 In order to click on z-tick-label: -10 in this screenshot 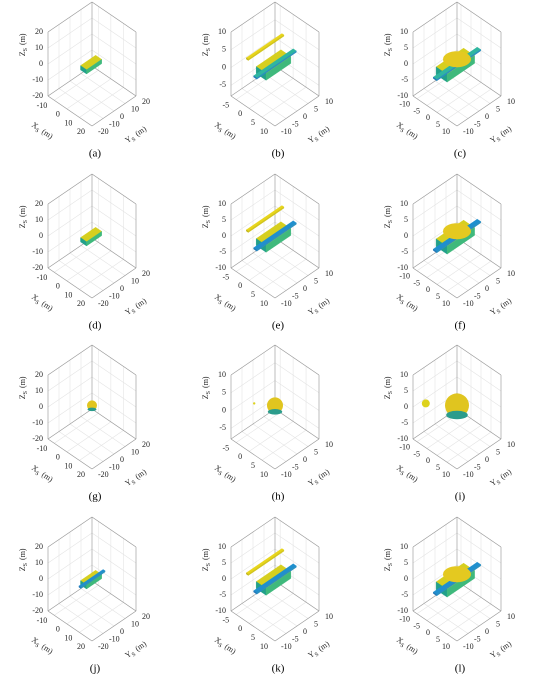, I will do `click(37, 594)`.